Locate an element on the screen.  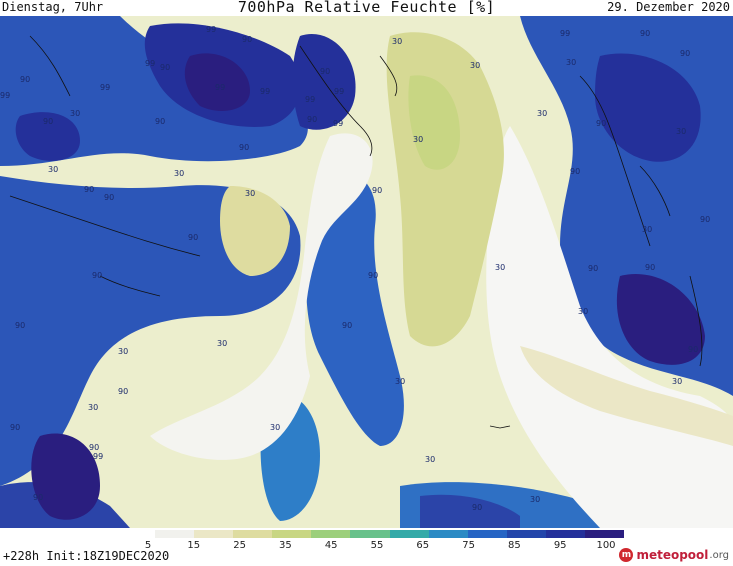
forecast-init-label: +228h Init:18Z19DEC2020 is located at coordinates (86, 556).